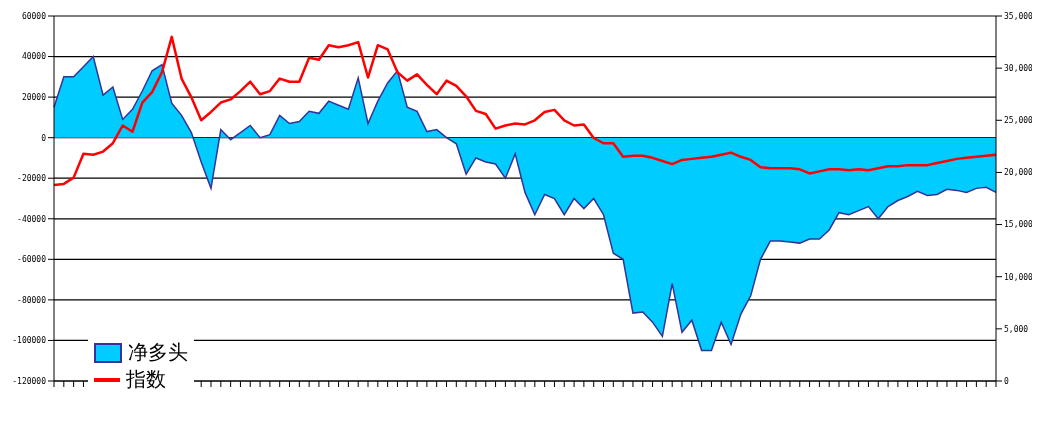  I want to click on y-tick-label: -40000, so click(32, 219).